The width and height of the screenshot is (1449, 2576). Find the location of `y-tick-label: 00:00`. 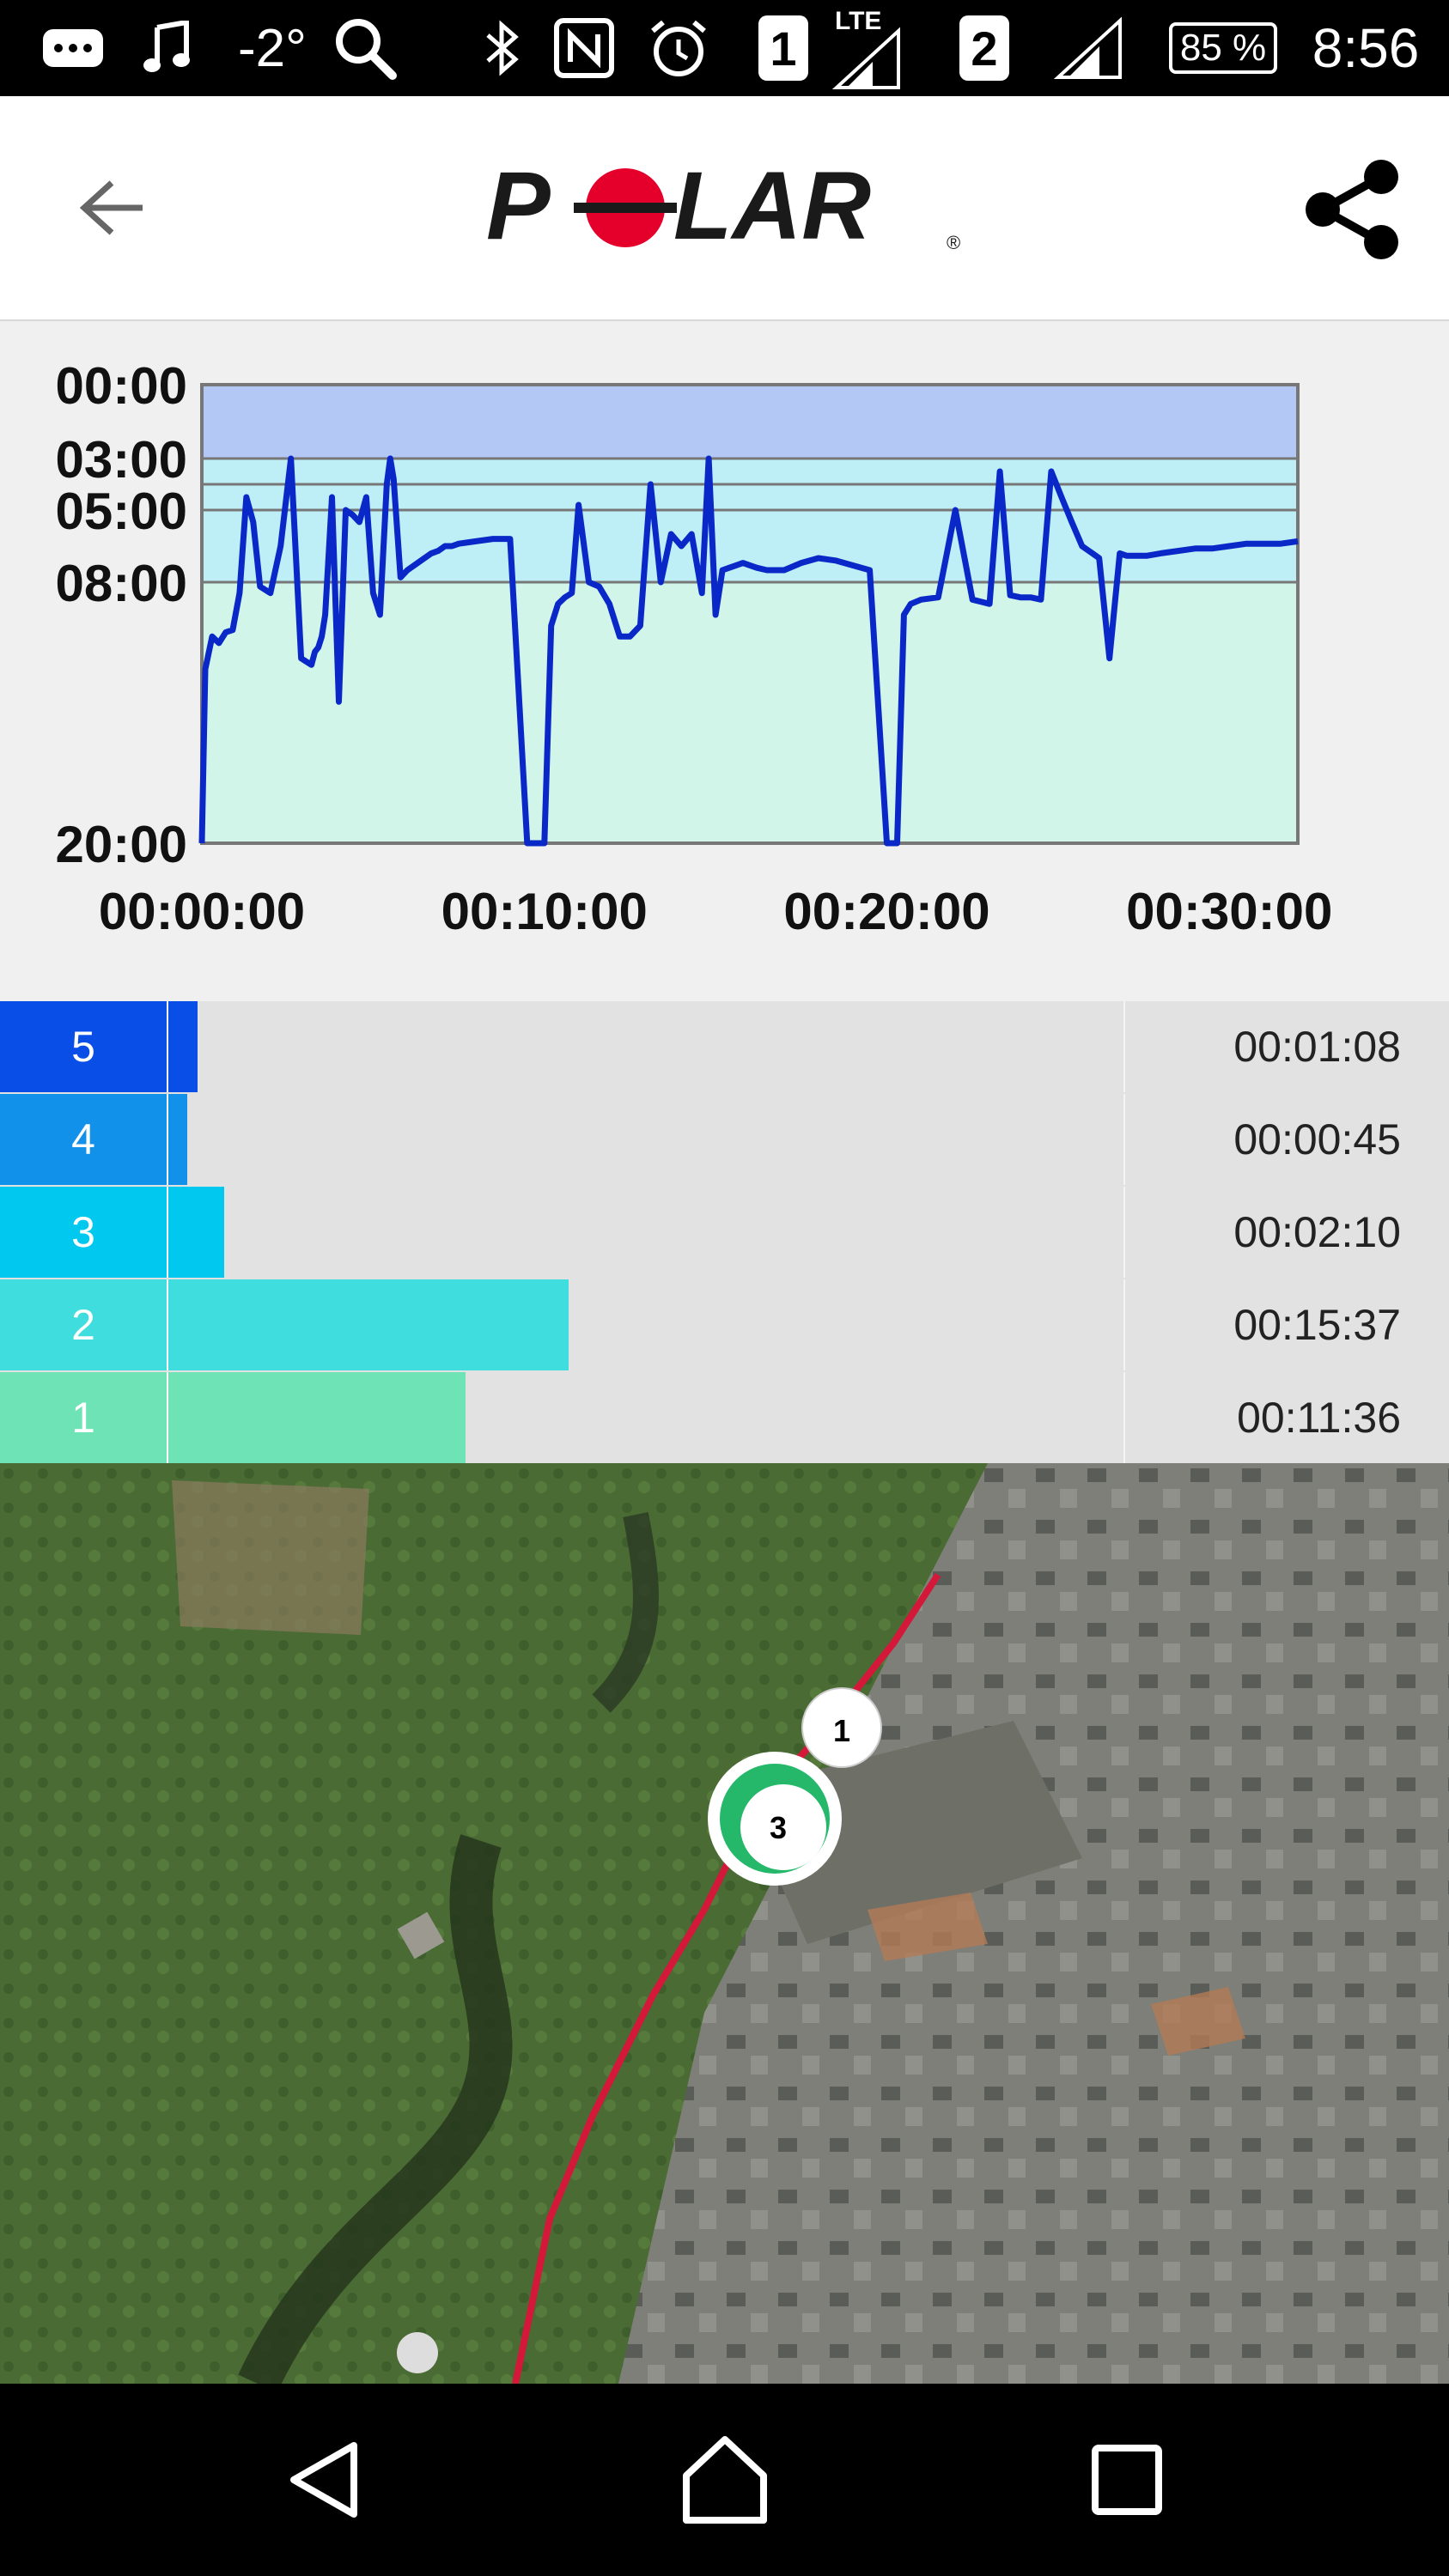

y-tick-label: 00:00 is located at coordinates (121, 386).